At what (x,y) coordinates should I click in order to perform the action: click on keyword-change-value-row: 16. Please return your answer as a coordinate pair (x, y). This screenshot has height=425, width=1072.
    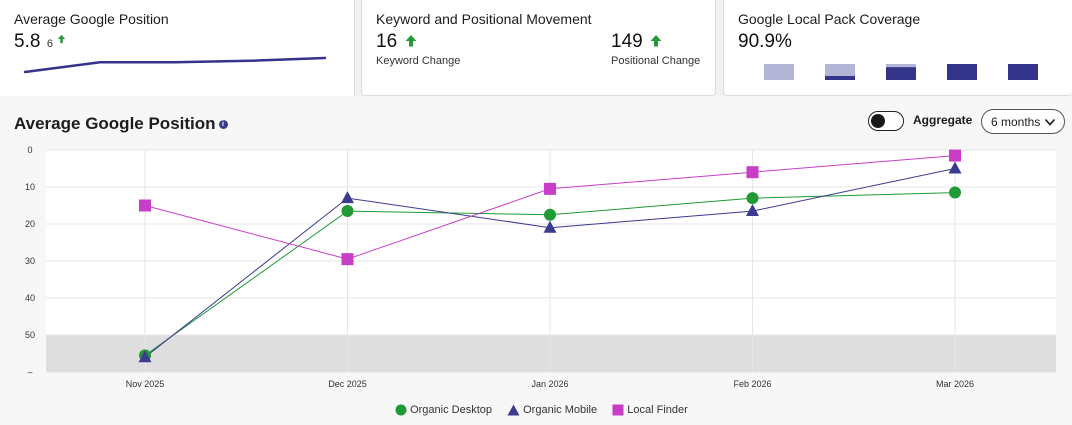
    Looking at the image, I should click on (396, 42).